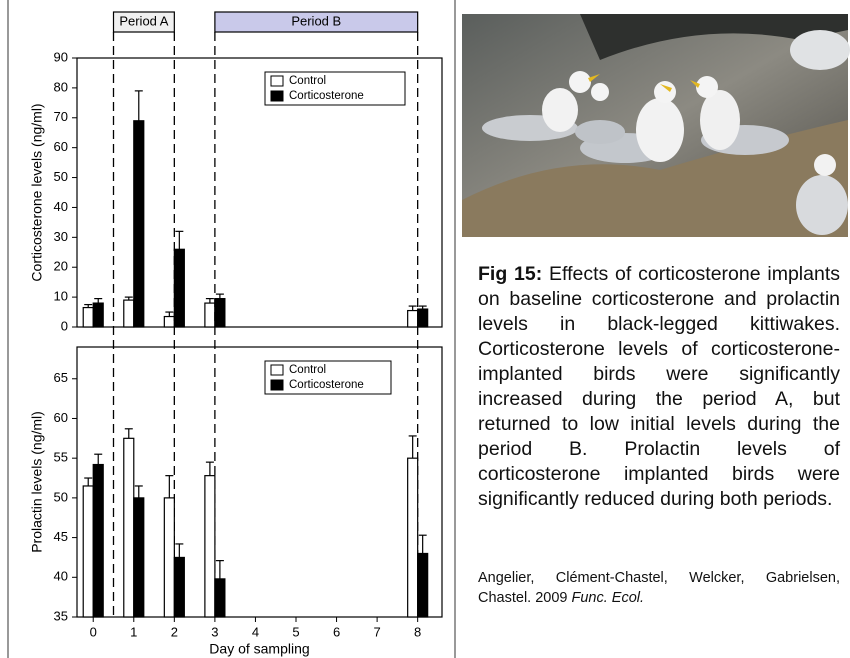  What do you see at coordinates (133, 631) in the screenshot?
I see `x-tick-label: 1` at bounding box center [133, 631].